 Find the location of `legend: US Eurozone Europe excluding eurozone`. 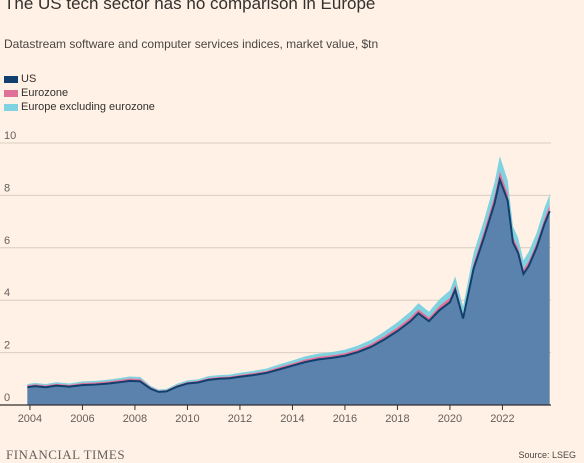

legend: US Eurozone Europe excluding eurozone is located at coordinates (79, 93).